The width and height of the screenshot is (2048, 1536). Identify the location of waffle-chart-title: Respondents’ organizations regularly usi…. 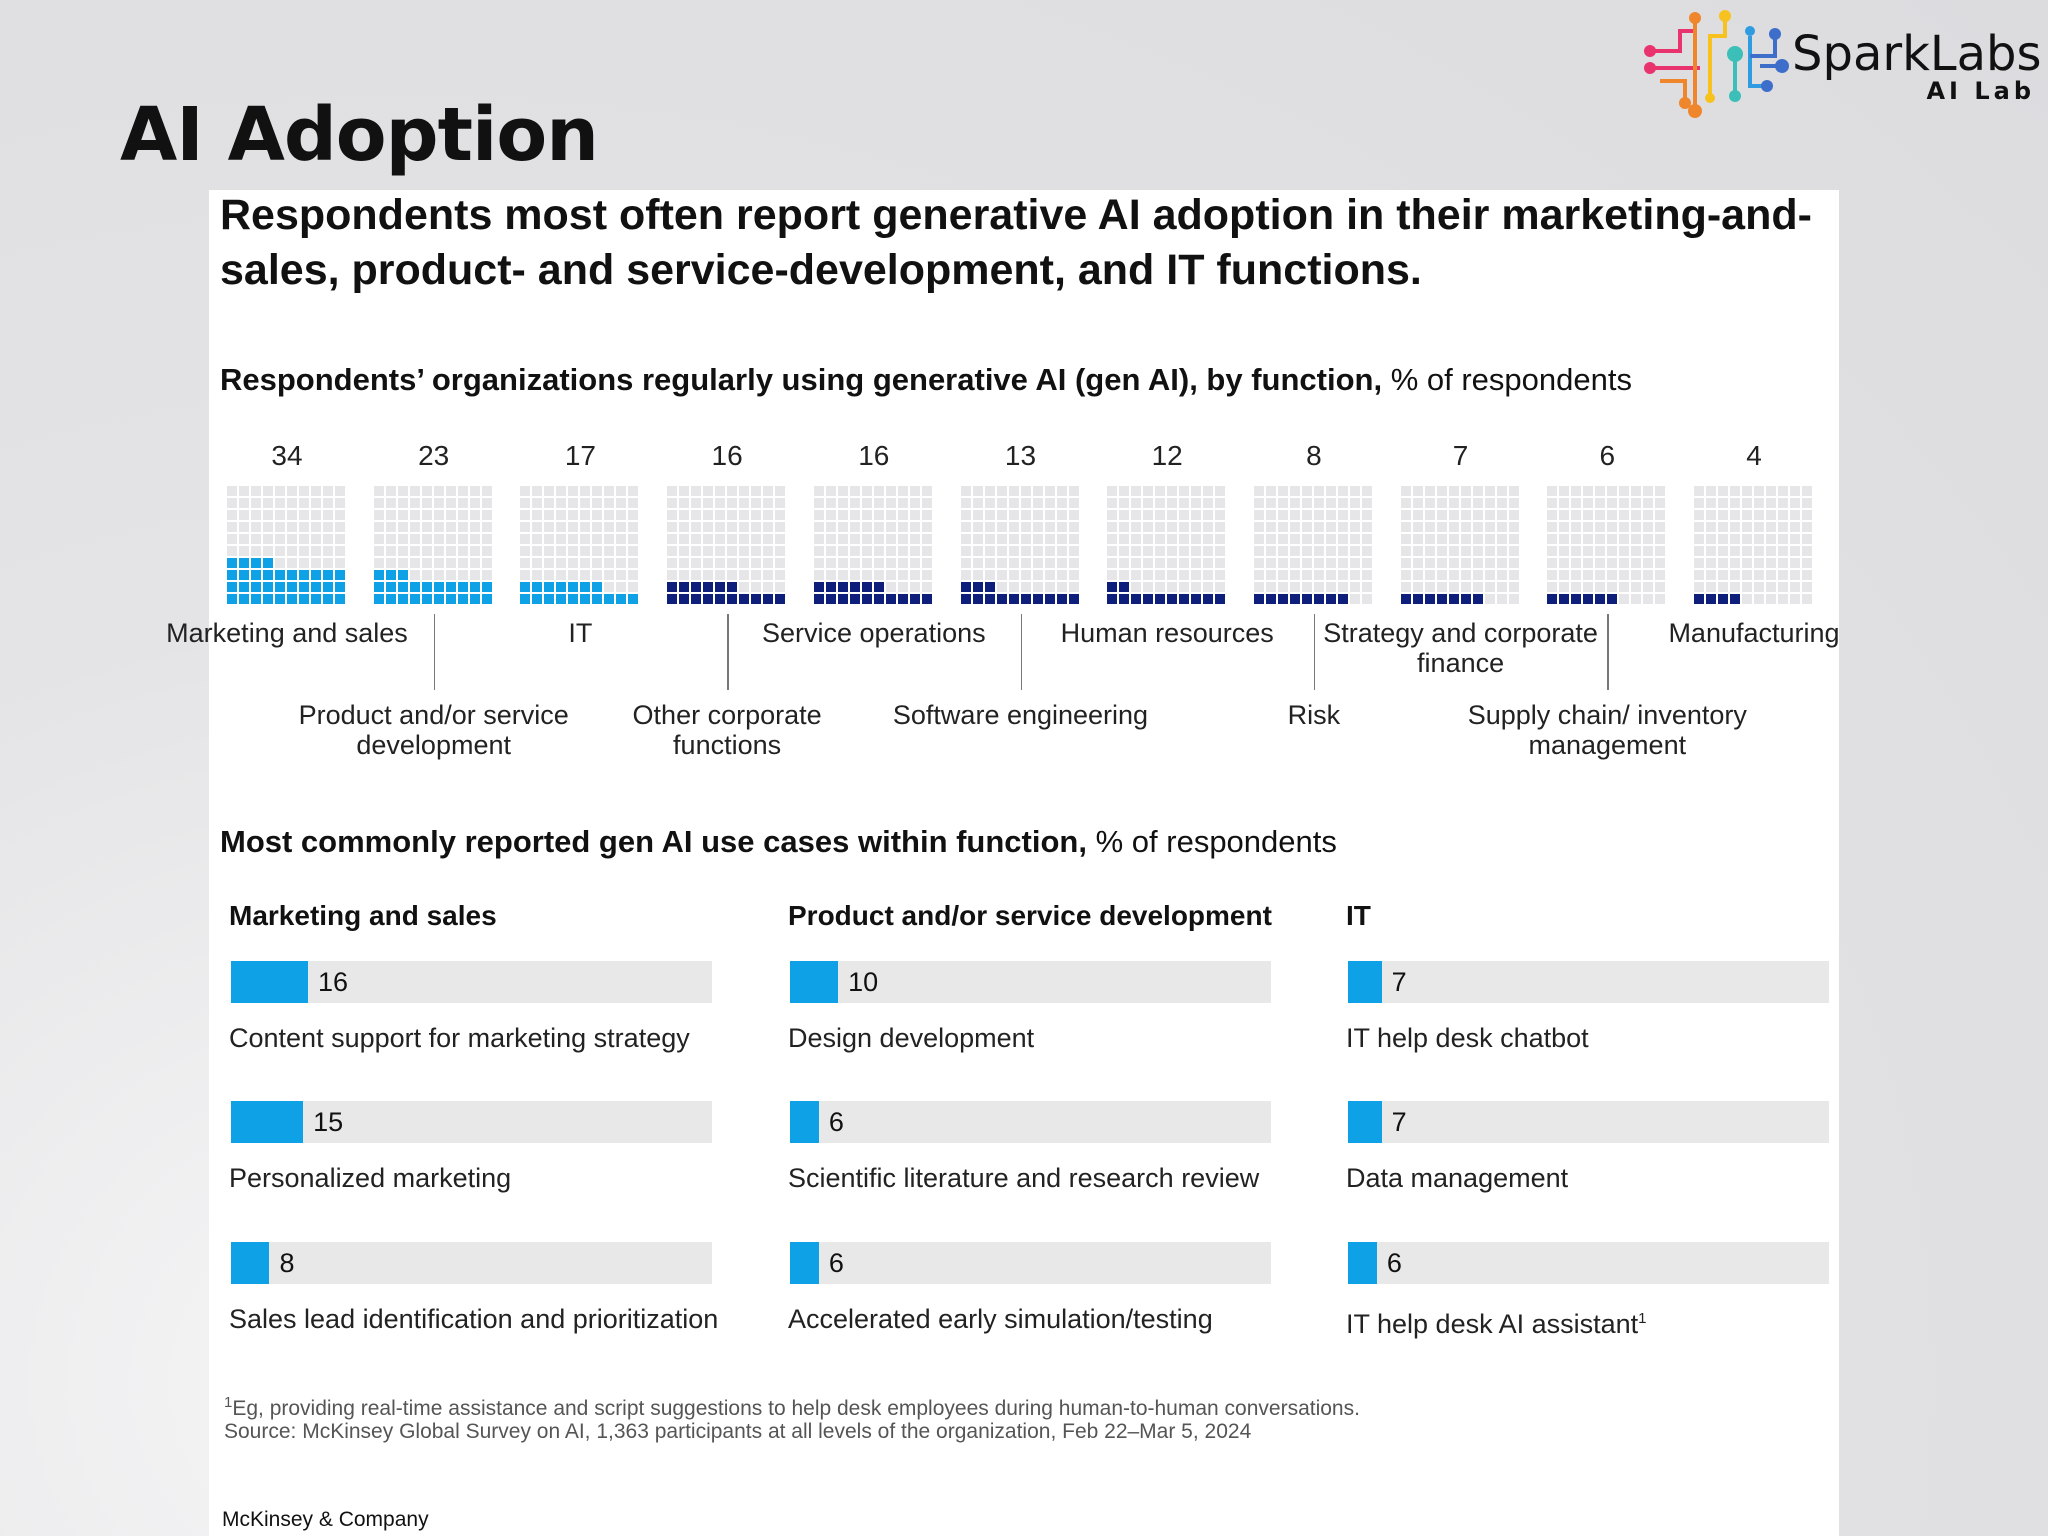
(1025, 380).